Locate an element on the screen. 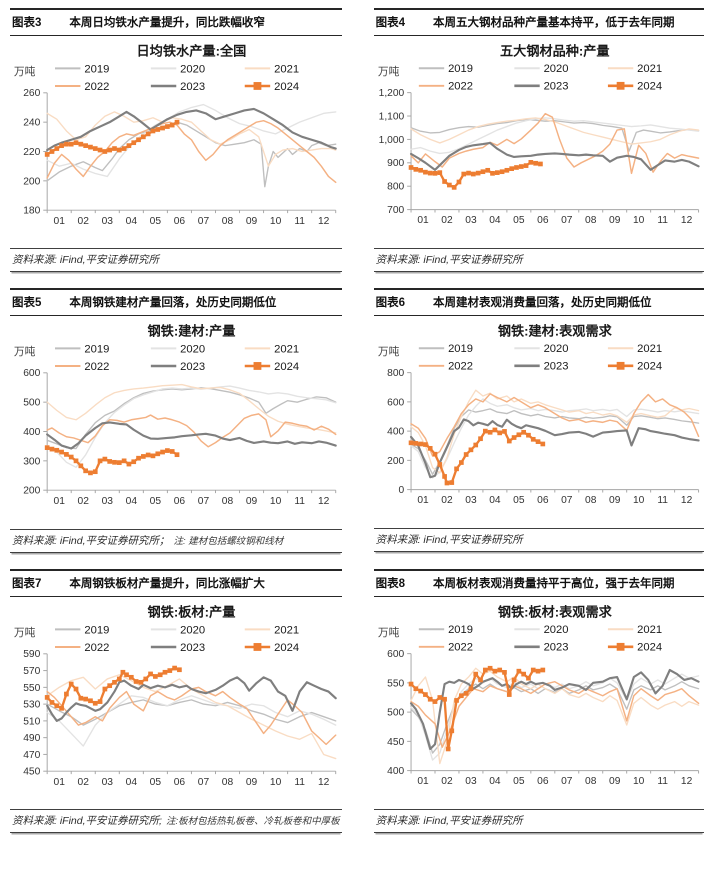 This screenshot has width=714, height=872. y-tick-label: 900 is located at coordinates (395, 163).